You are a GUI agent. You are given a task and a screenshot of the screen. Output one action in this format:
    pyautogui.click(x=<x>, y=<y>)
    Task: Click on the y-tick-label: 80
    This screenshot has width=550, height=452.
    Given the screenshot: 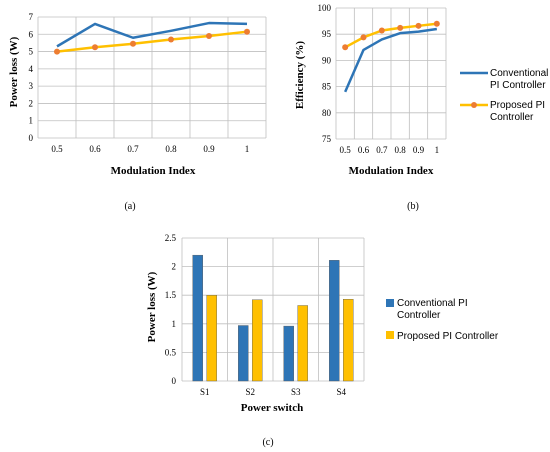 What is the action you would take?
    pyautogui.click(x=327, y=113)
    